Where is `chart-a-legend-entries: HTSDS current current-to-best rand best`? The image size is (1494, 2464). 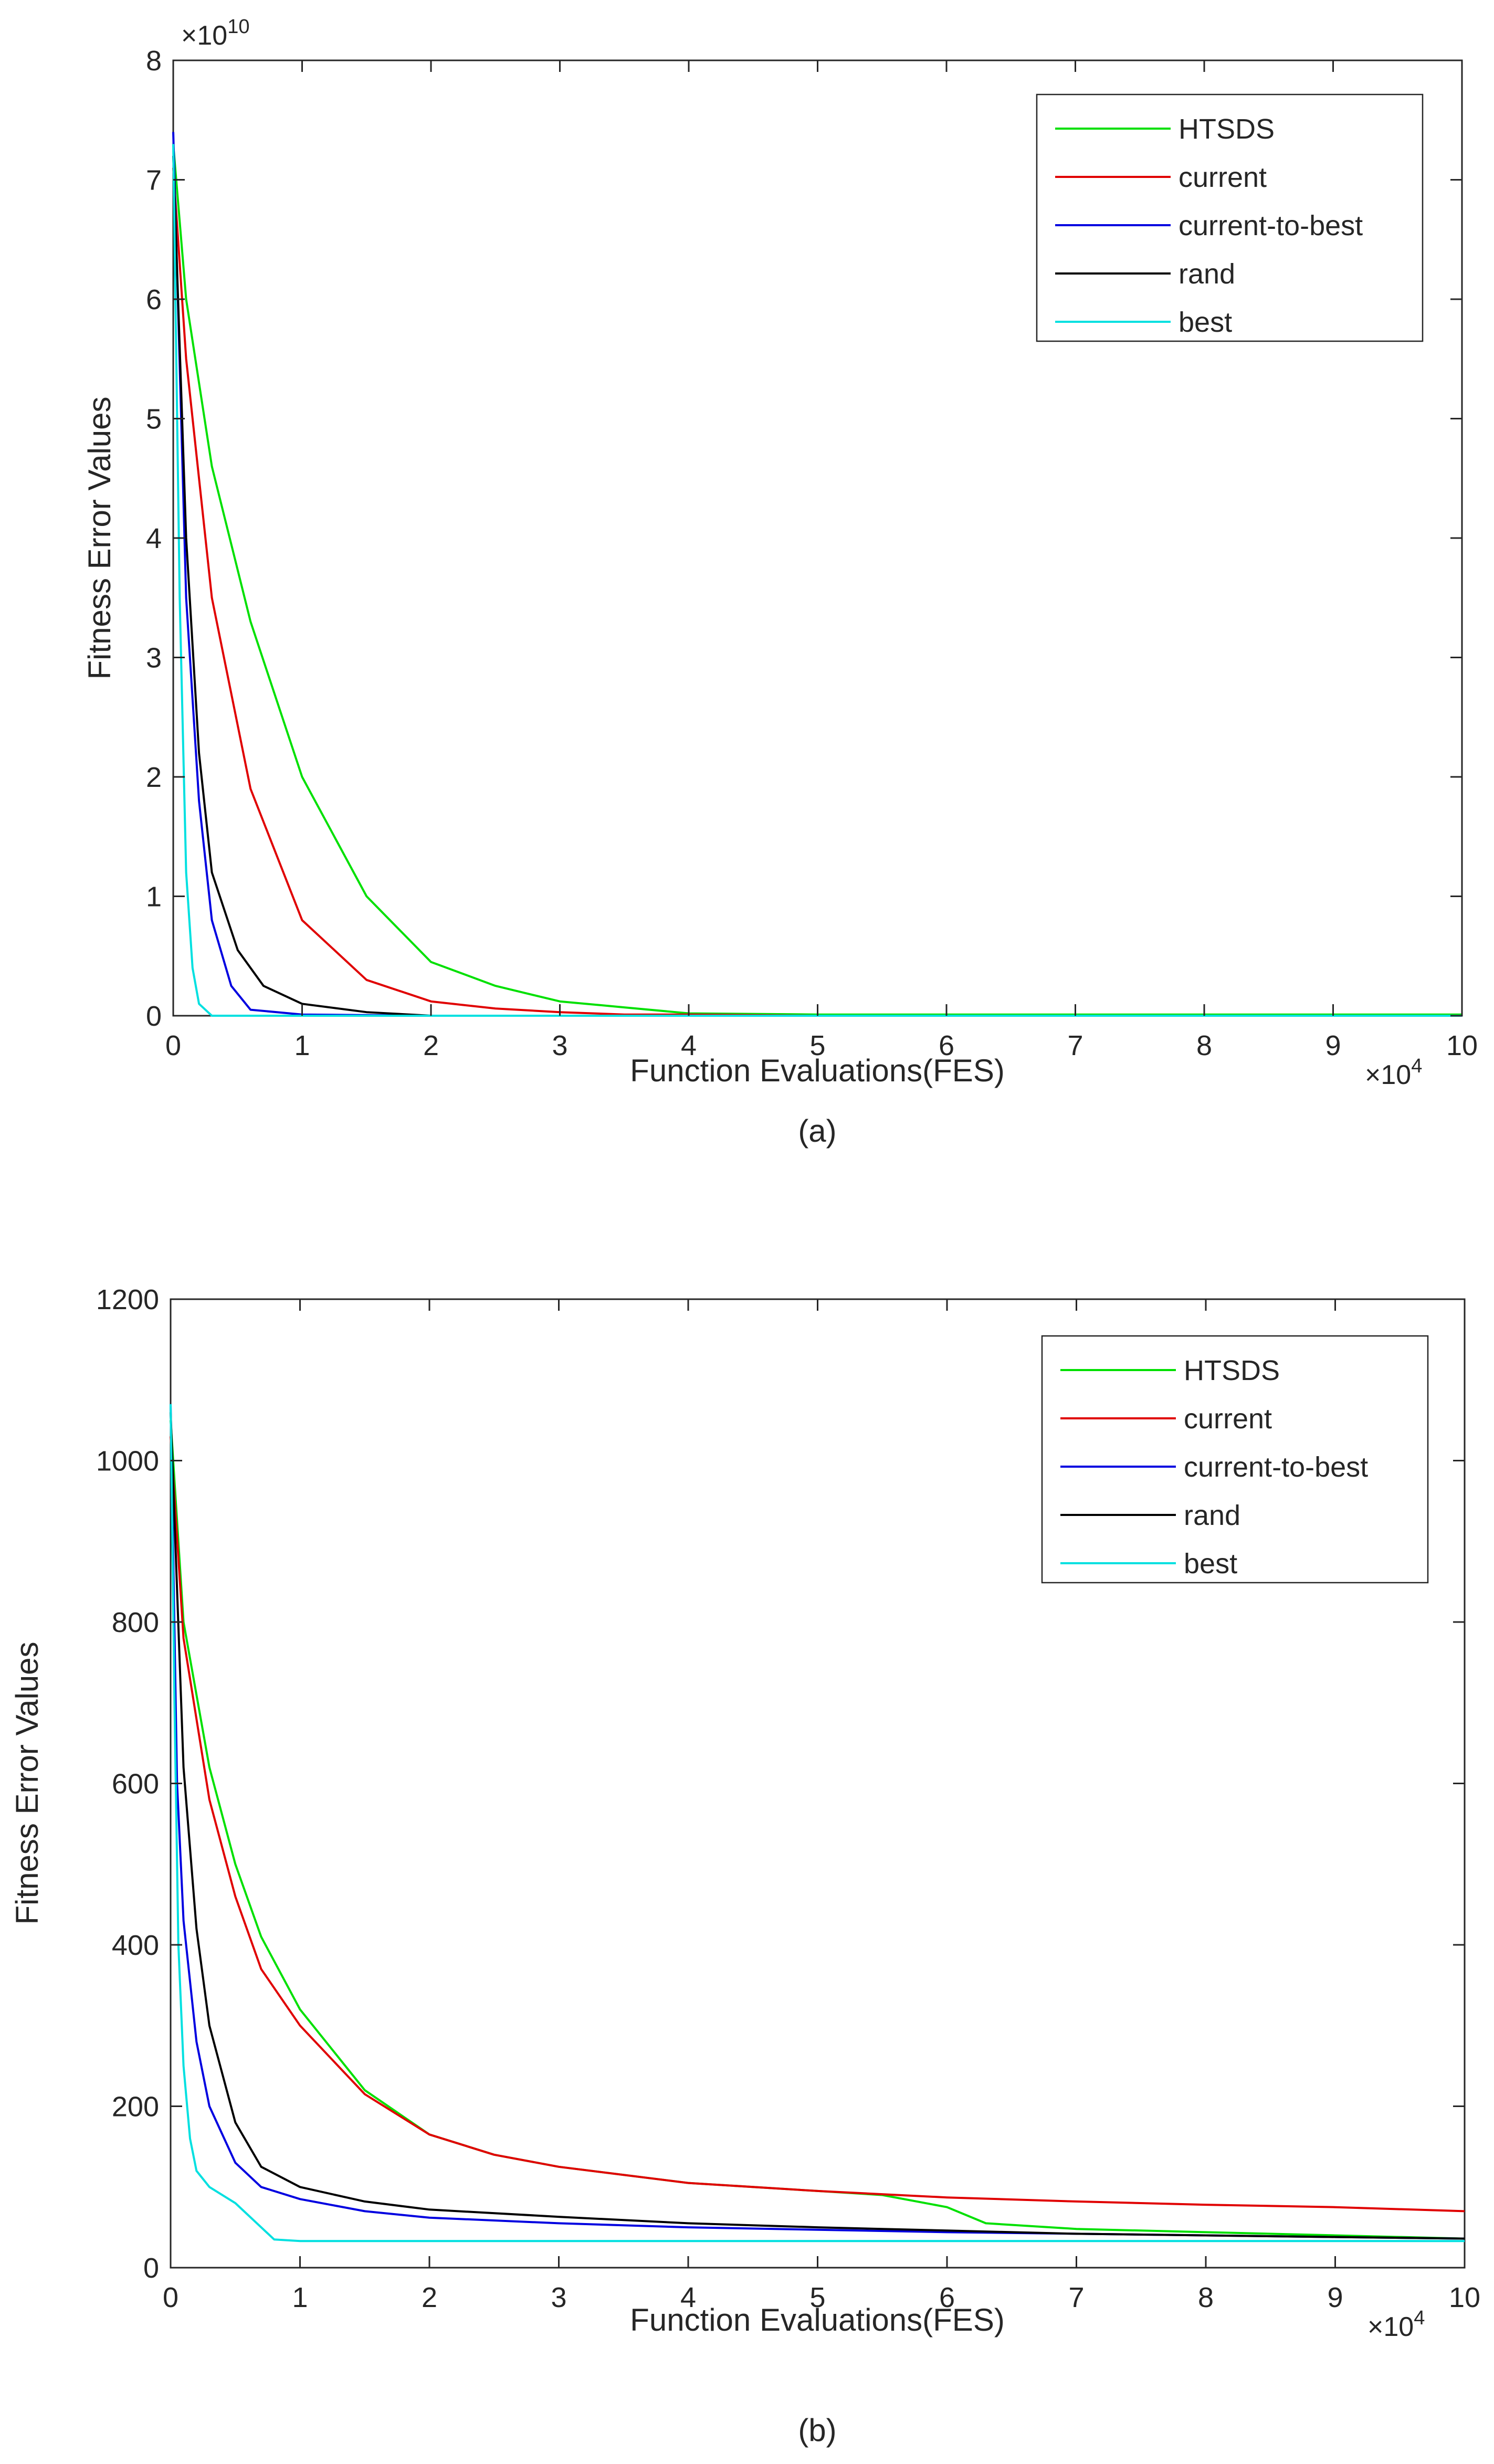
chart-a-legend-entries: HTSDS current current-to-best rand best is located at coordinates (1209, 225).